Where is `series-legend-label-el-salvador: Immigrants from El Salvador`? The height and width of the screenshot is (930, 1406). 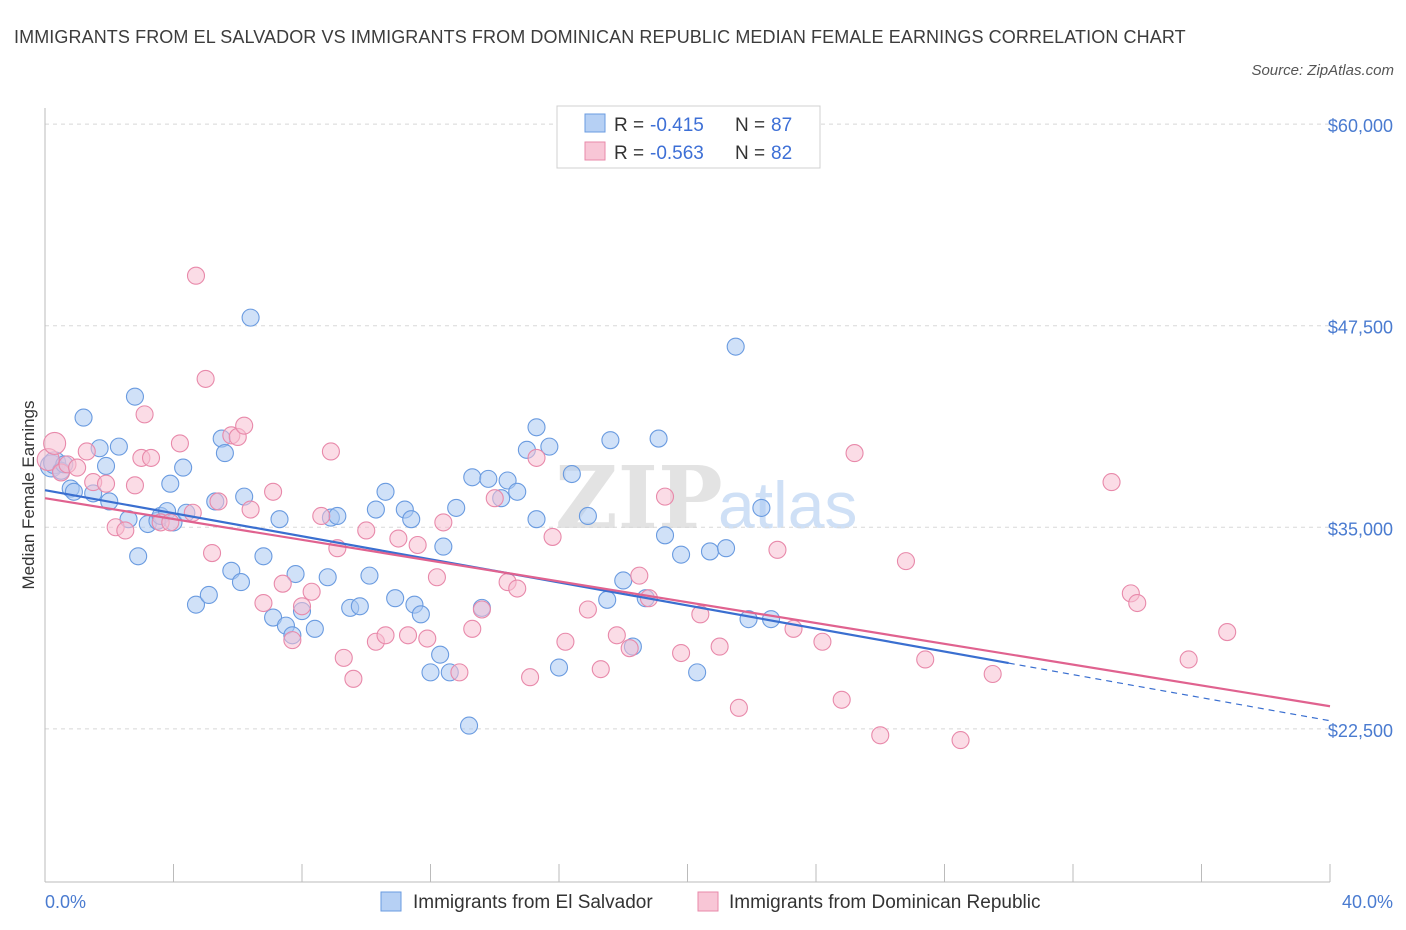 series-legend-label-el-salvador: Immigrants from El Salvador is located at coordinates (533, 902).